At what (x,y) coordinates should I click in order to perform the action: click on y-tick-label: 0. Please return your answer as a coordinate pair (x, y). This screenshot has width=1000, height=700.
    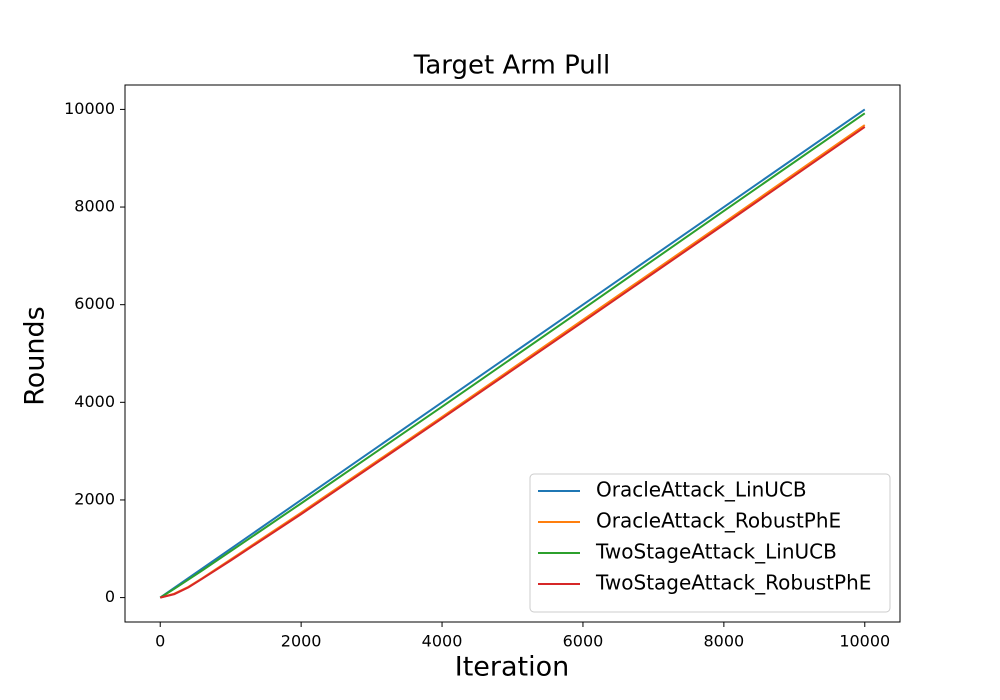
    Looking at the image, I should click on (110, 596).